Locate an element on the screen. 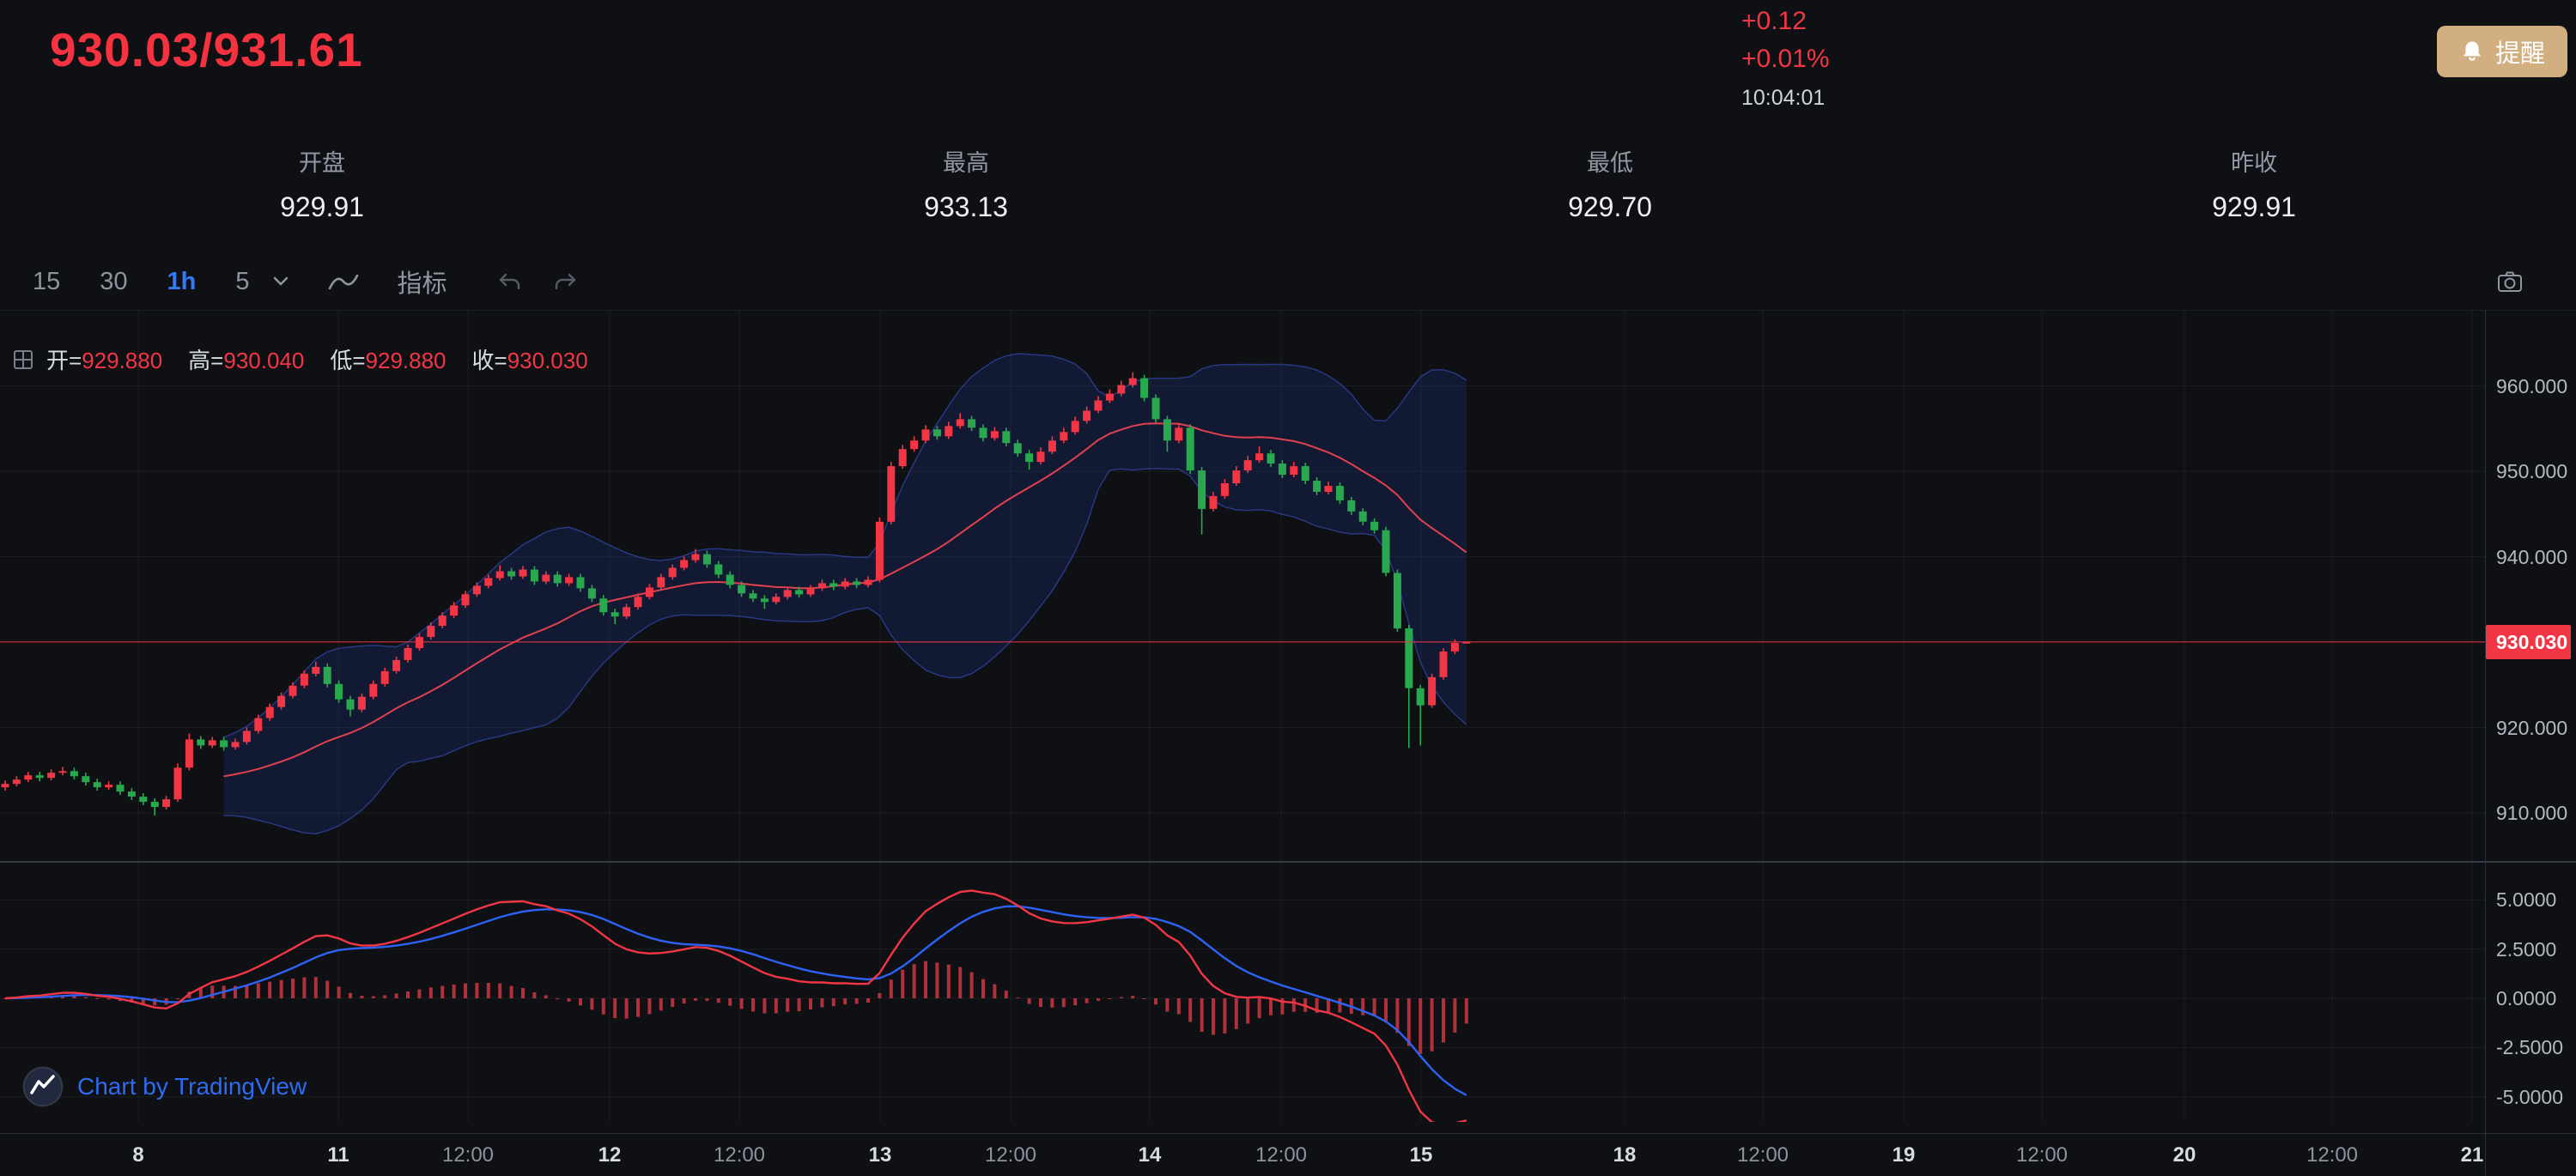 The height and width of the screenshot is (1176, 2576). line-chart-icon is located at coordinates (343, 282).